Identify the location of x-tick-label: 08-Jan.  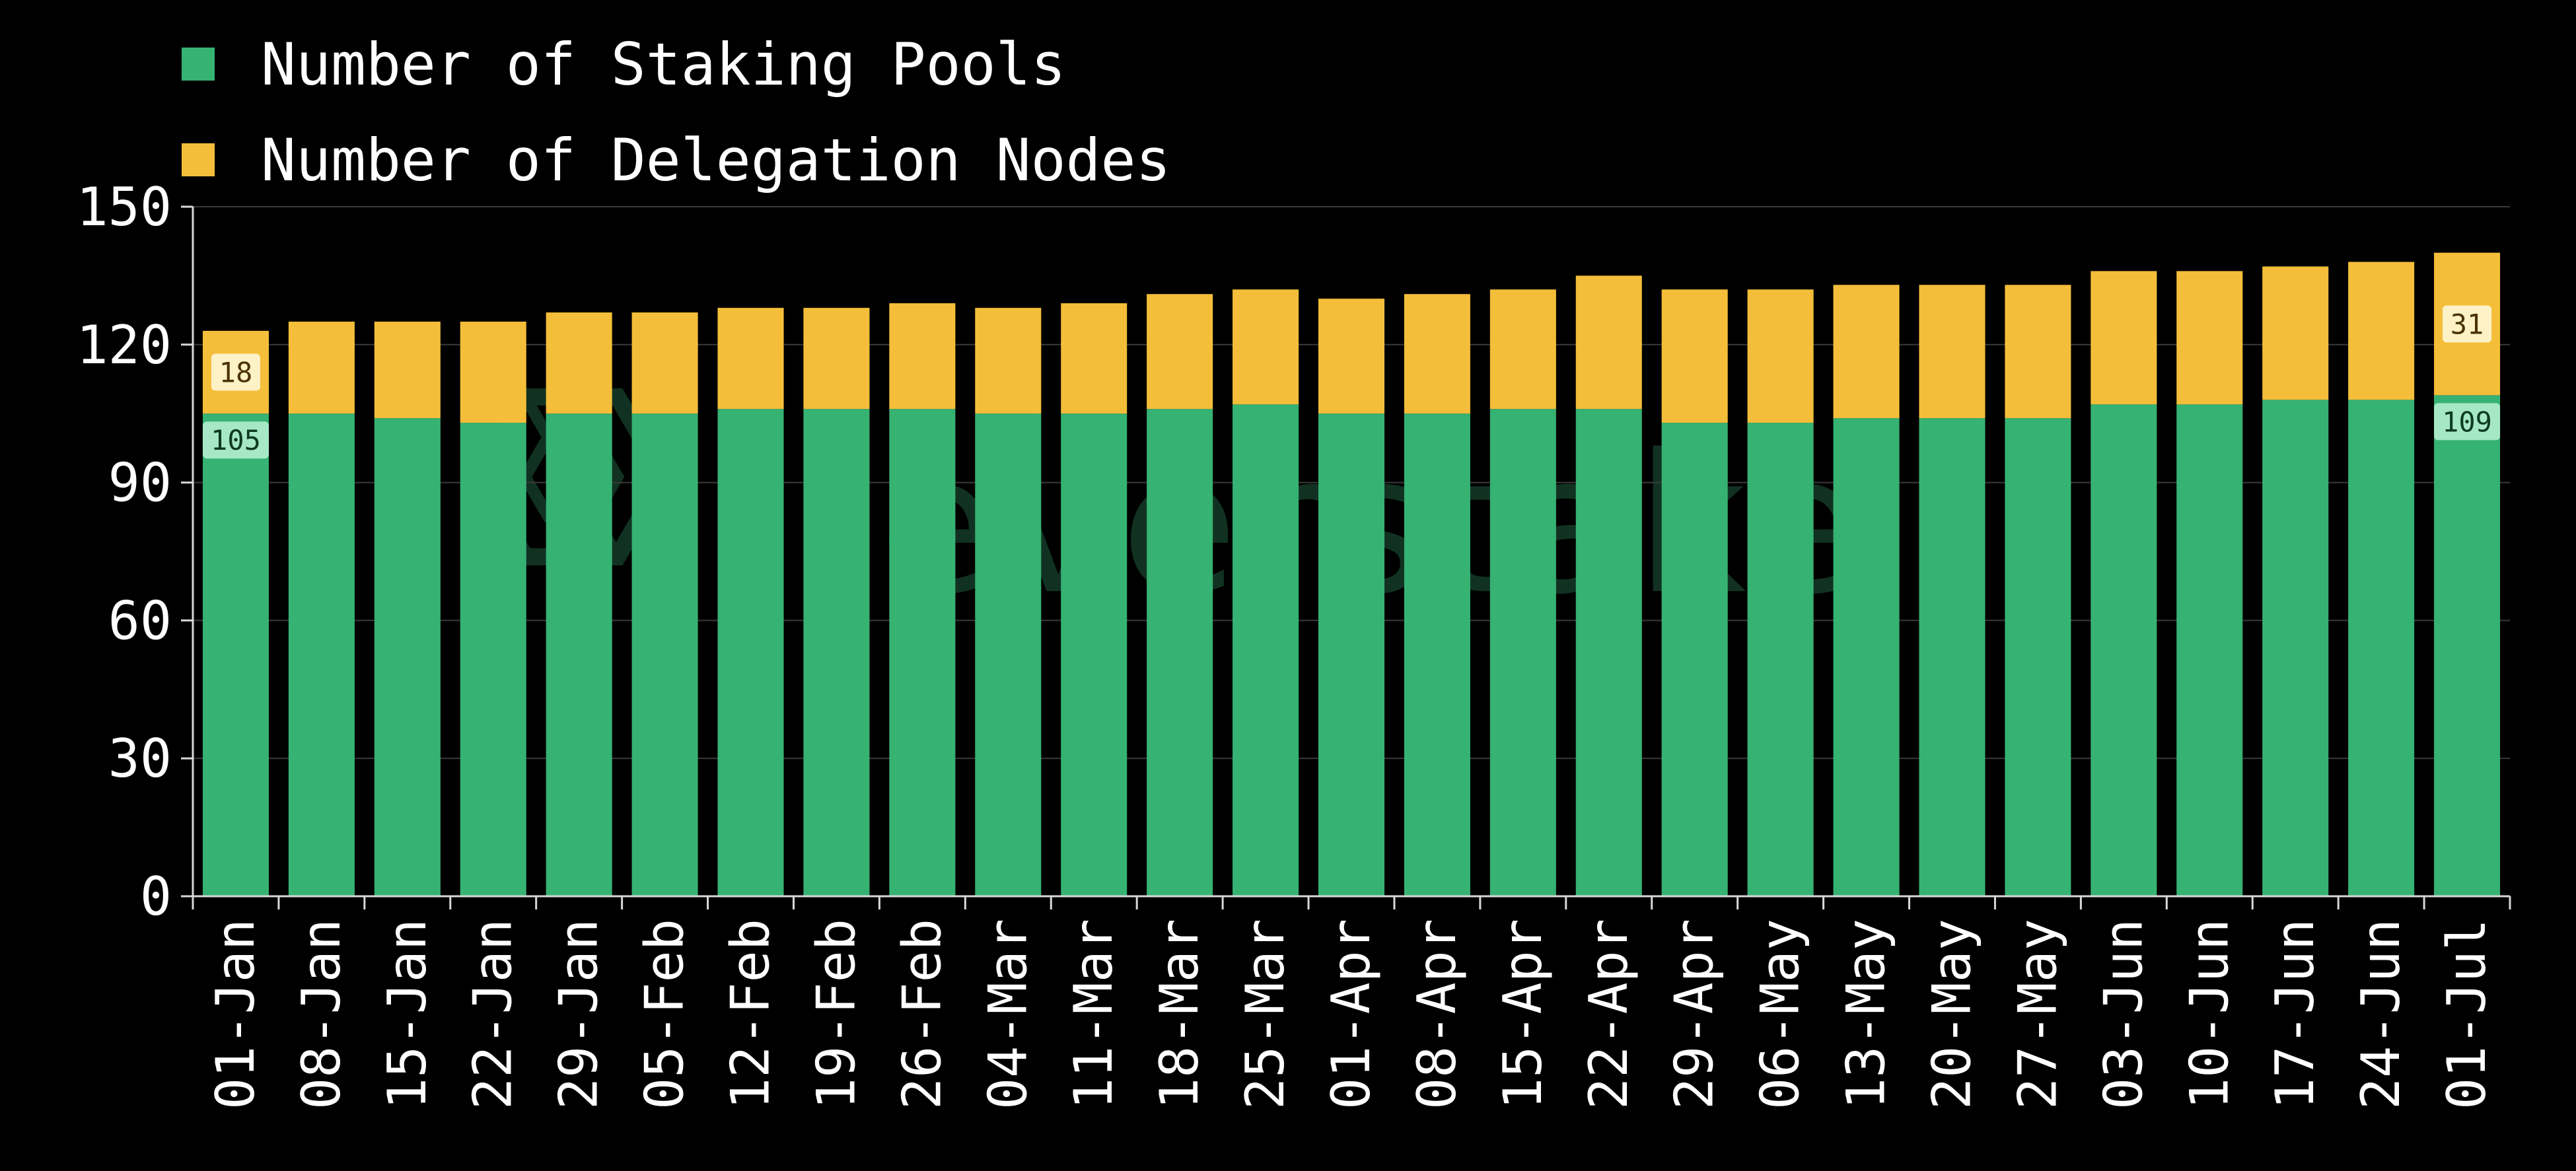
(322, 1014).